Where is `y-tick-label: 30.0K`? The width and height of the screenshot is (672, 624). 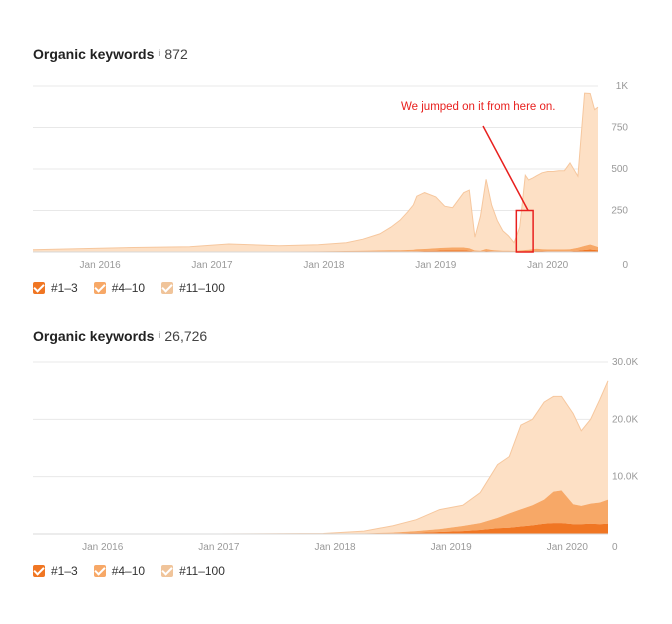 y-tick-label: 30.0K is located at coordinates (625, 362).